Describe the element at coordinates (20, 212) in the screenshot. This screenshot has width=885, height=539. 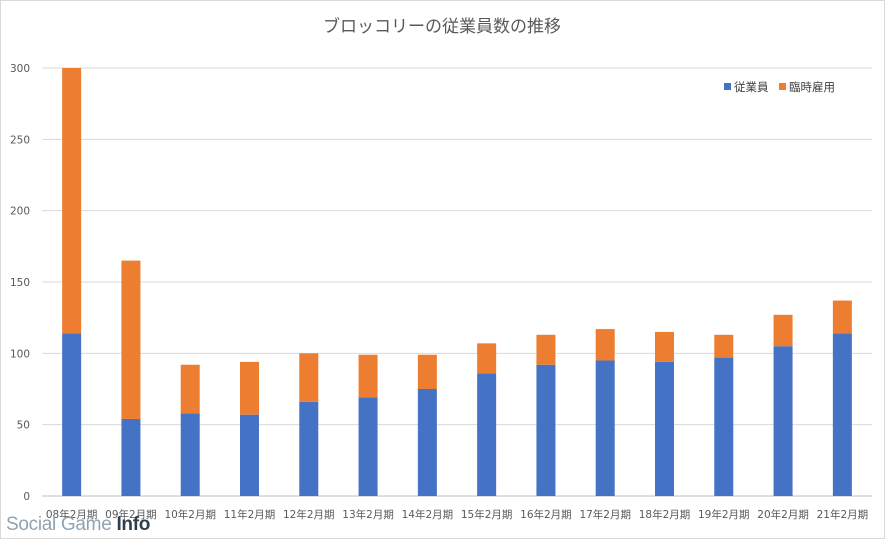
I see `y-tick-label: 200` at that location.